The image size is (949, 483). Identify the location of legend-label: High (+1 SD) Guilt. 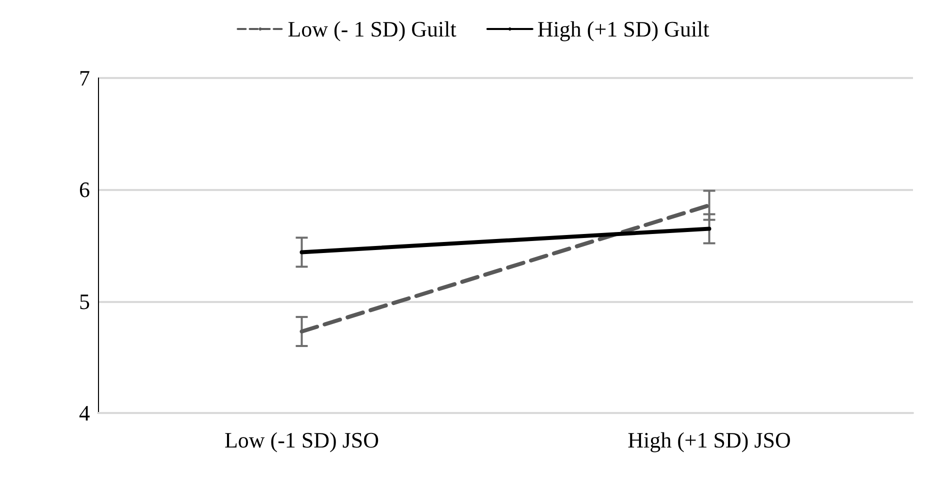
(623, 29).